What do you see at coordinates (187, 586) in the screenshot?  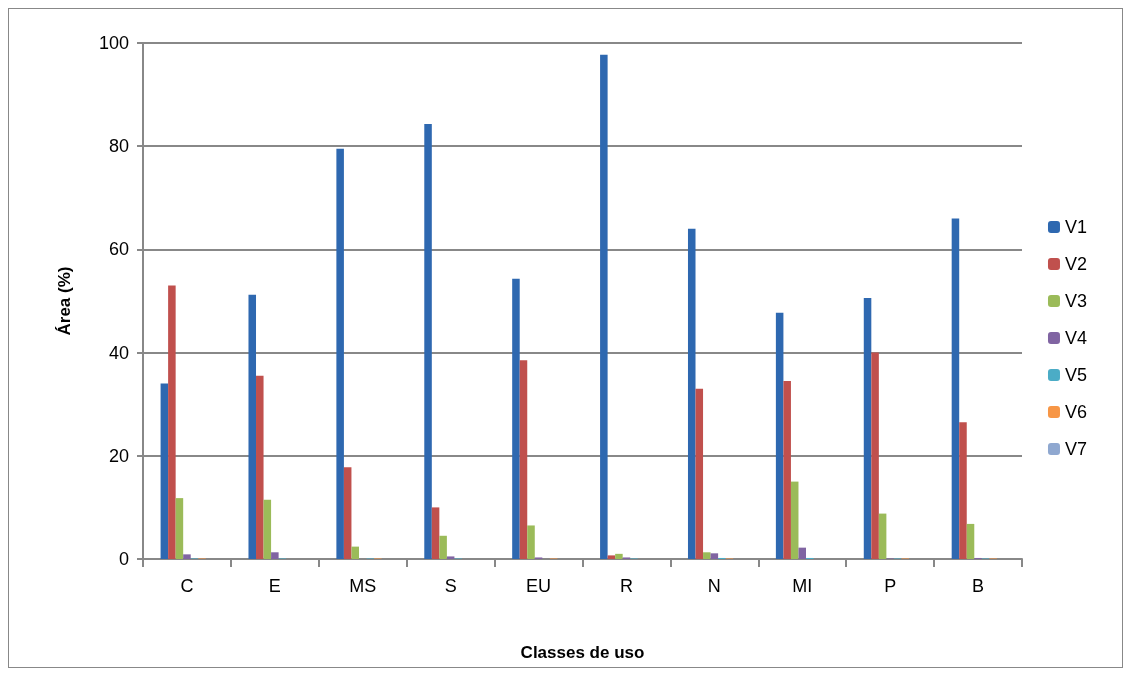 I see `x-tick-label: C` at bounding box center [187, 586].